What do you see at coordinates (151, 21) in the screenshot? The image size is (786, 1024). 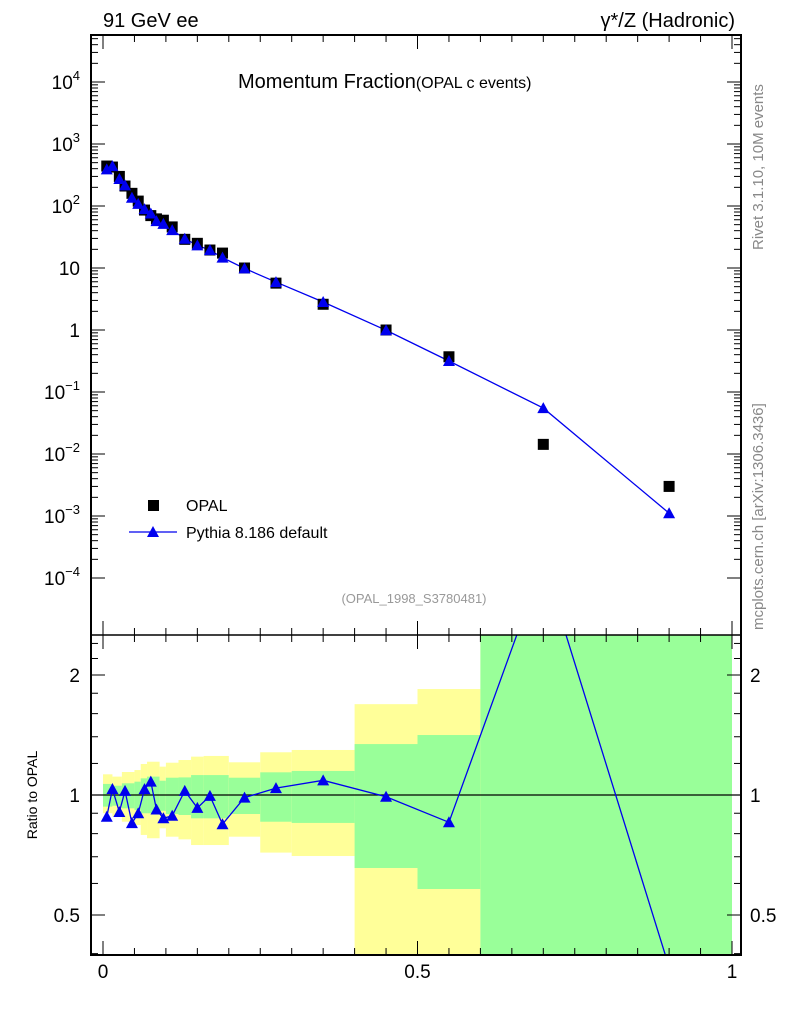 I see `header-left: 91 GeV ee` at bounding box center [151, 21].